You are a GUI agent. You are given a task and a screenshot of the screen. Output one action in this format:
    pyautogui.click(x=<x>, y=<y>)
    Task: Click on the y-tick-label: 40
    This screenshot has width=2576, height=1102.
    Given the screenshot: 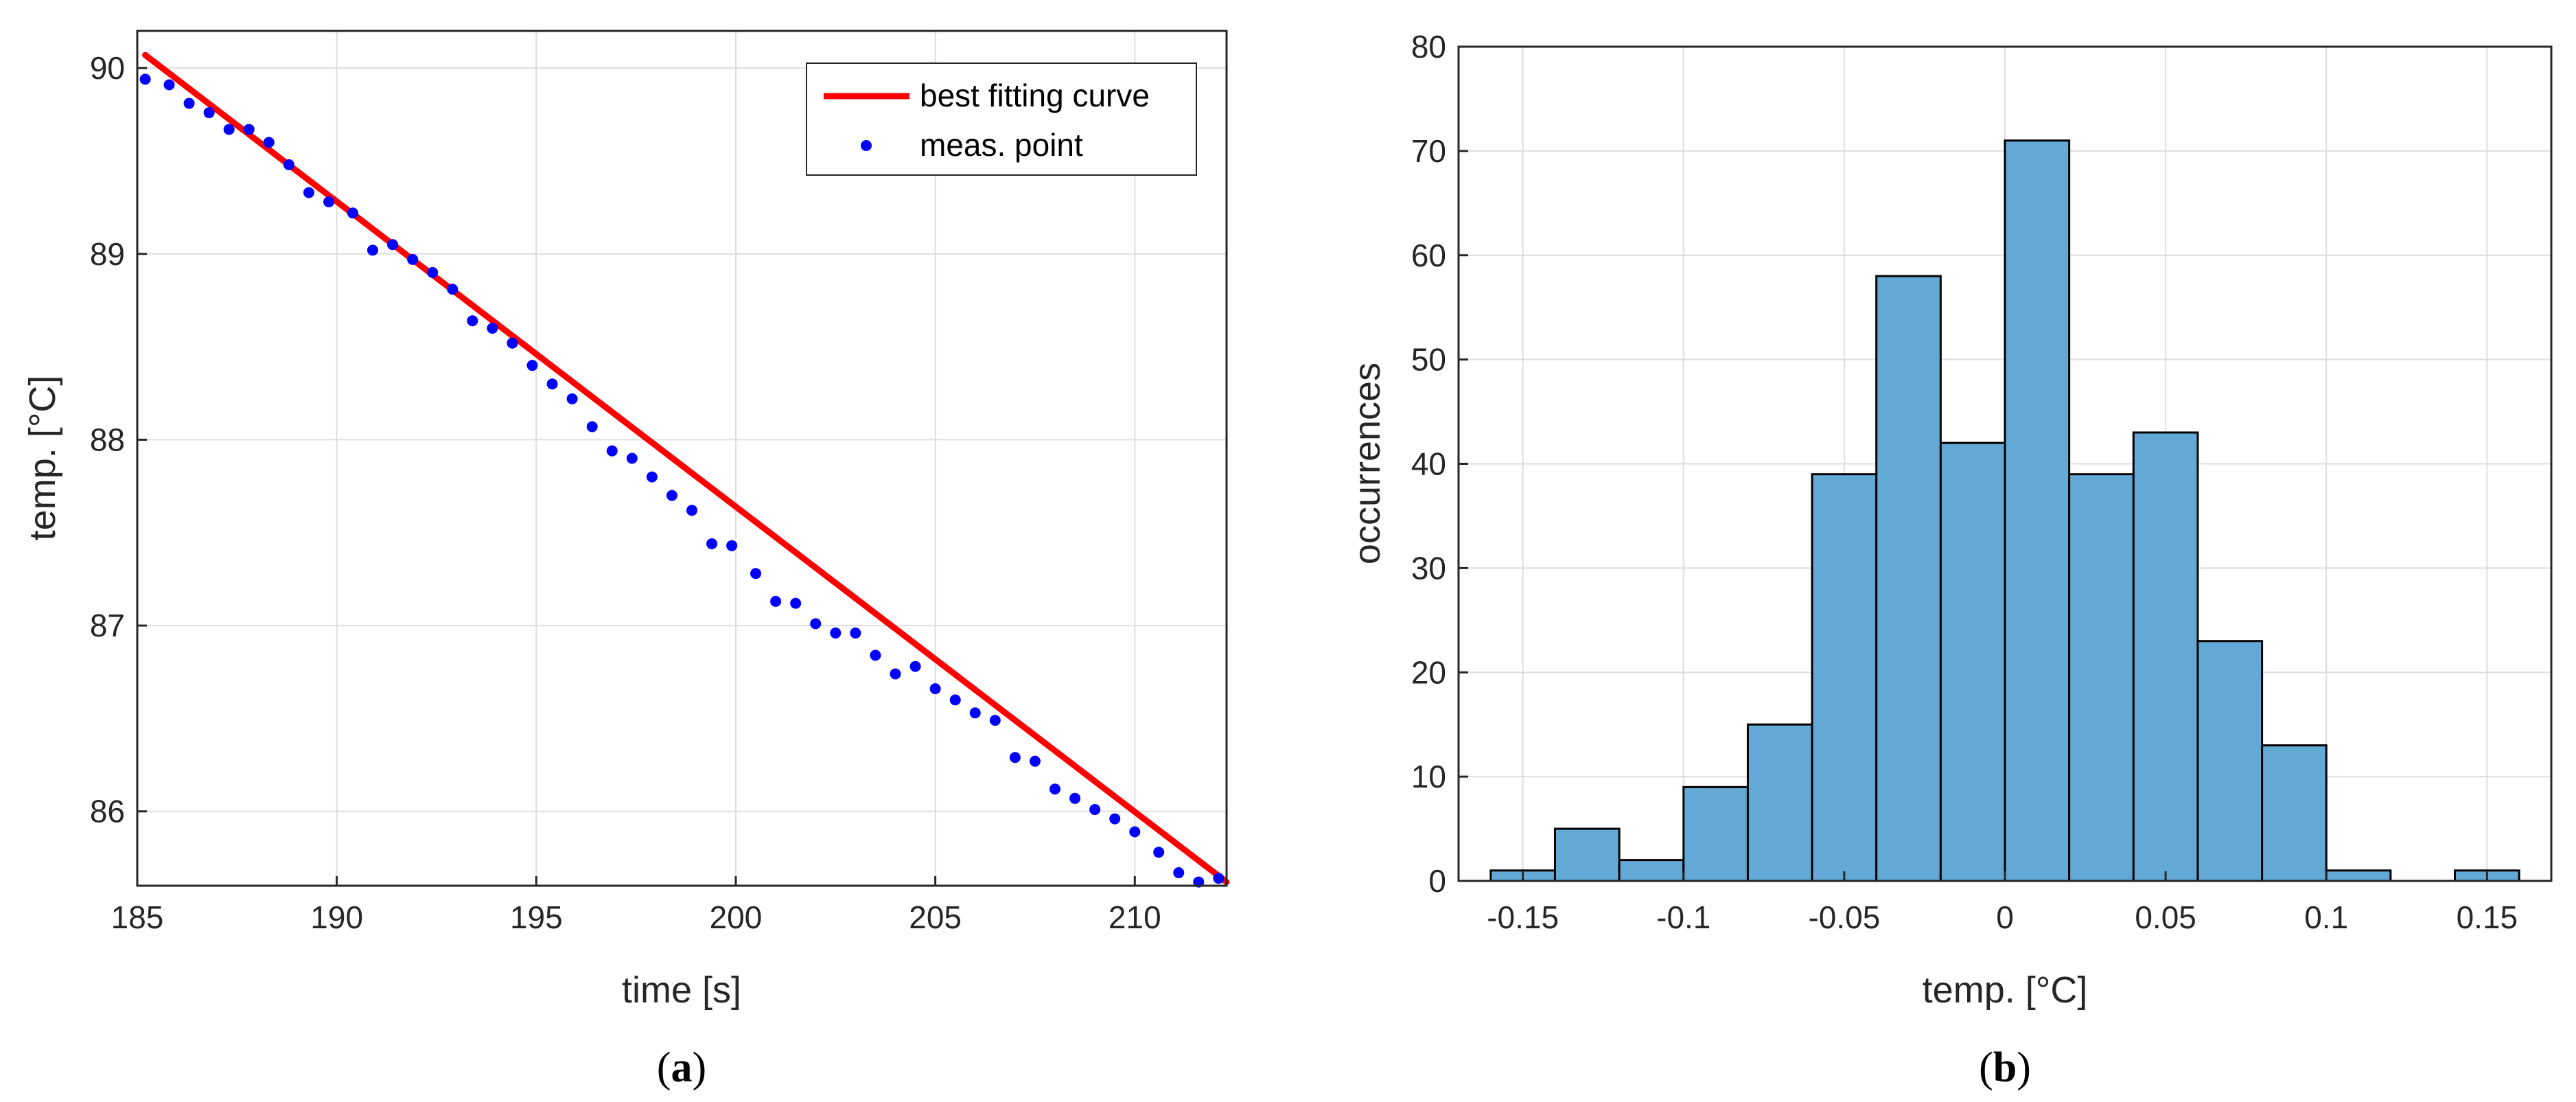 What is the action you would take?
    pyautogui.click(x=1428, y=464)
    